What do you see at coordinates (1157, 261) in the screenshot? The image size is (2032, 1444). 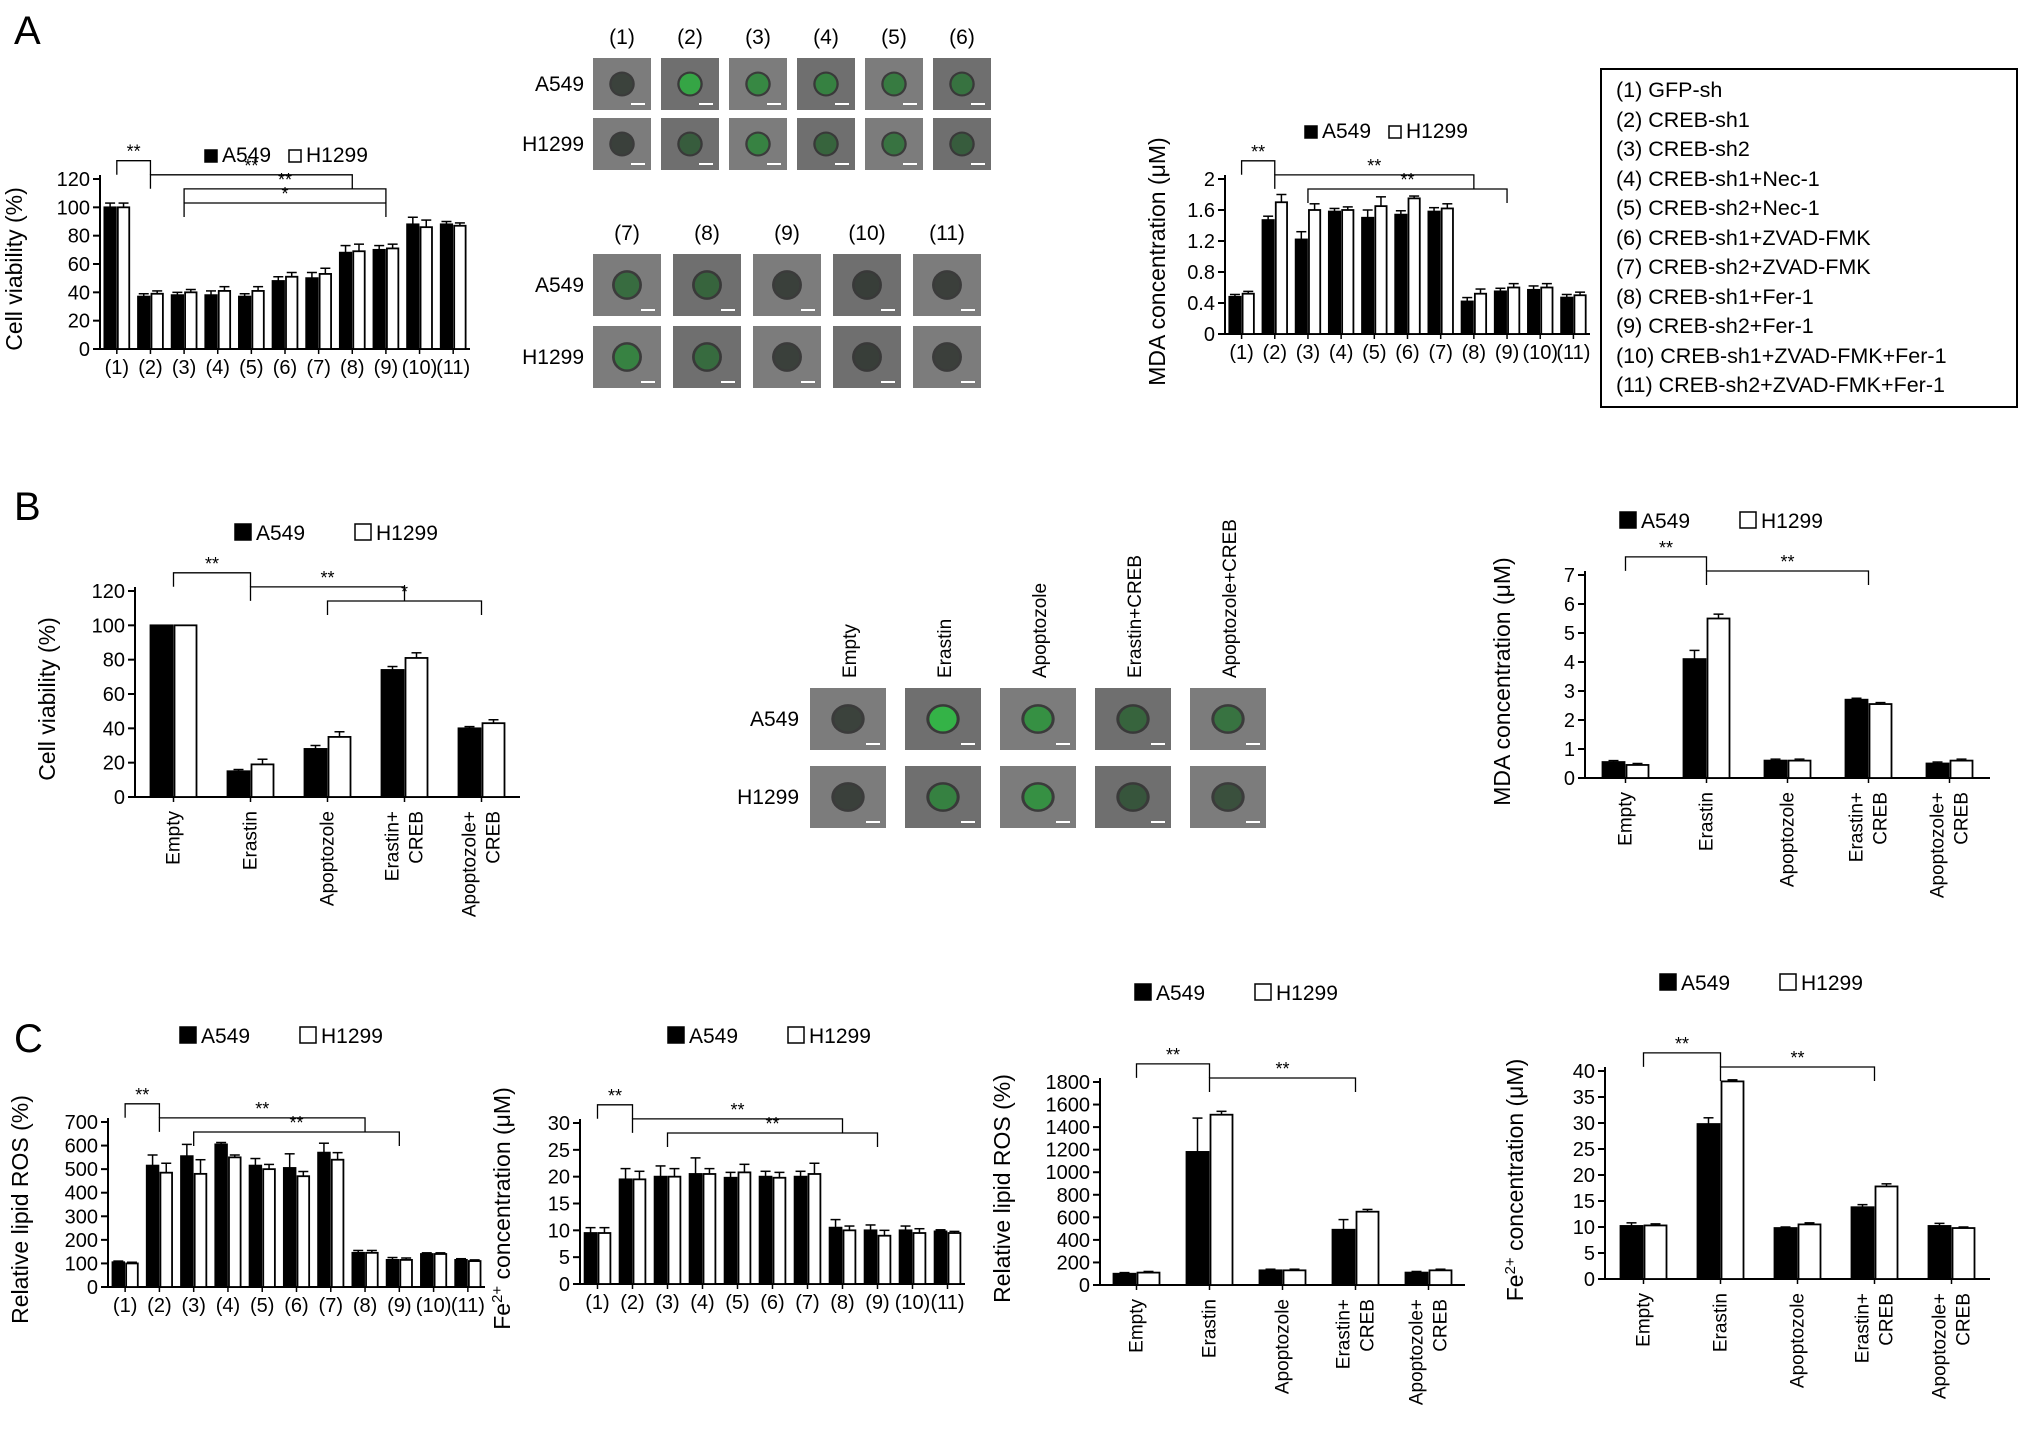 I see `y-axis-label: MDA concentration (μM)` at bounding box center [1157, 261].